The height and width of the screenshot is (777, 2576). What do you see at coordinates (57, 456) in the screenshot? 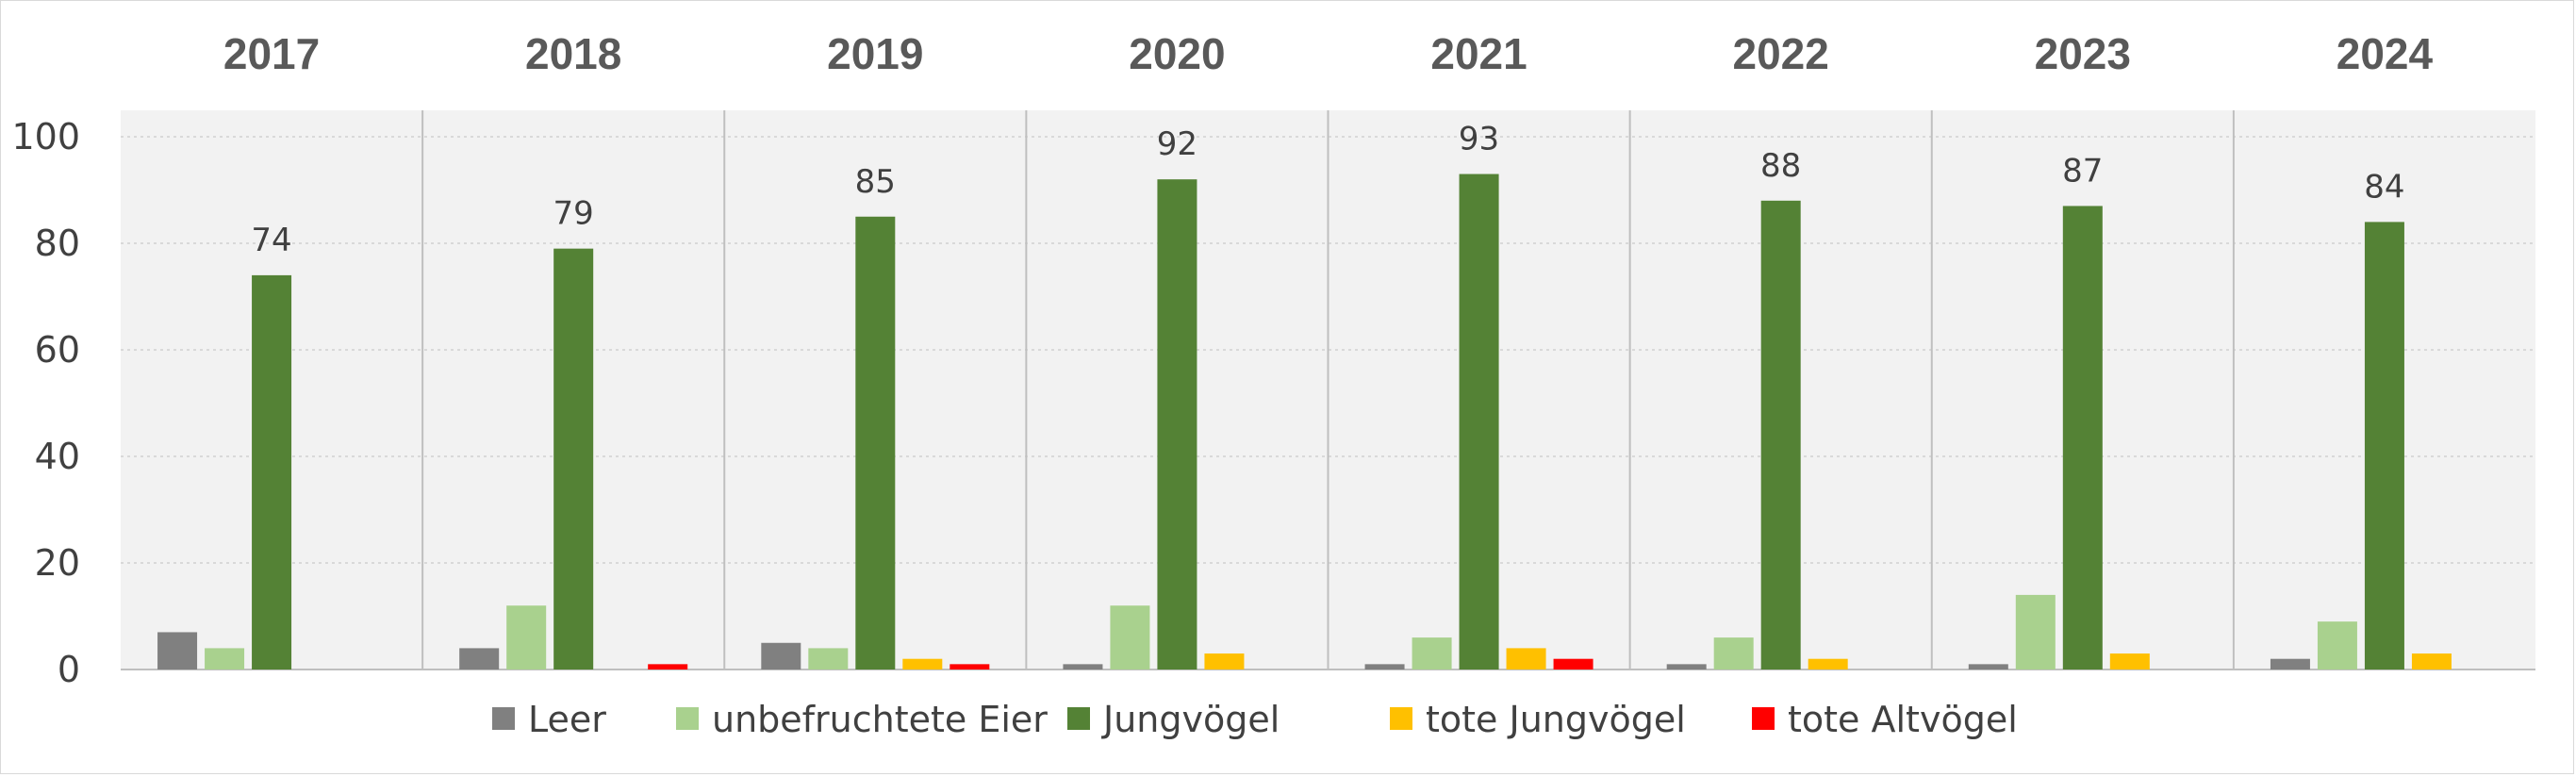
I see `y-tick-label: 40` at bounding box center [57, 456].